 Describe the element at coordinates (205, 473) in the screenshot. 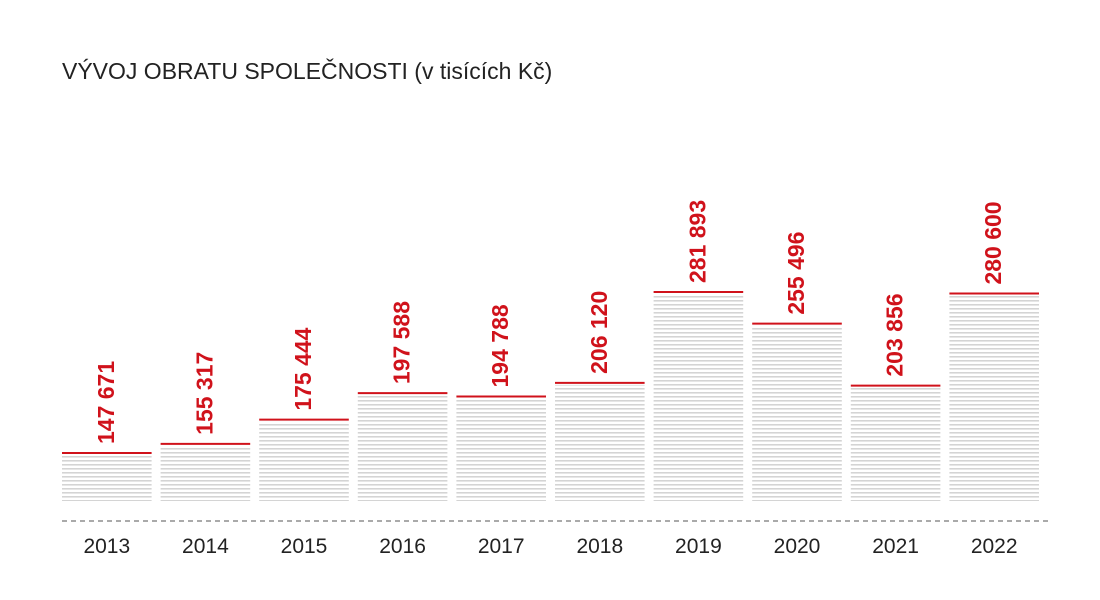

I see `bar-2014` at that location.